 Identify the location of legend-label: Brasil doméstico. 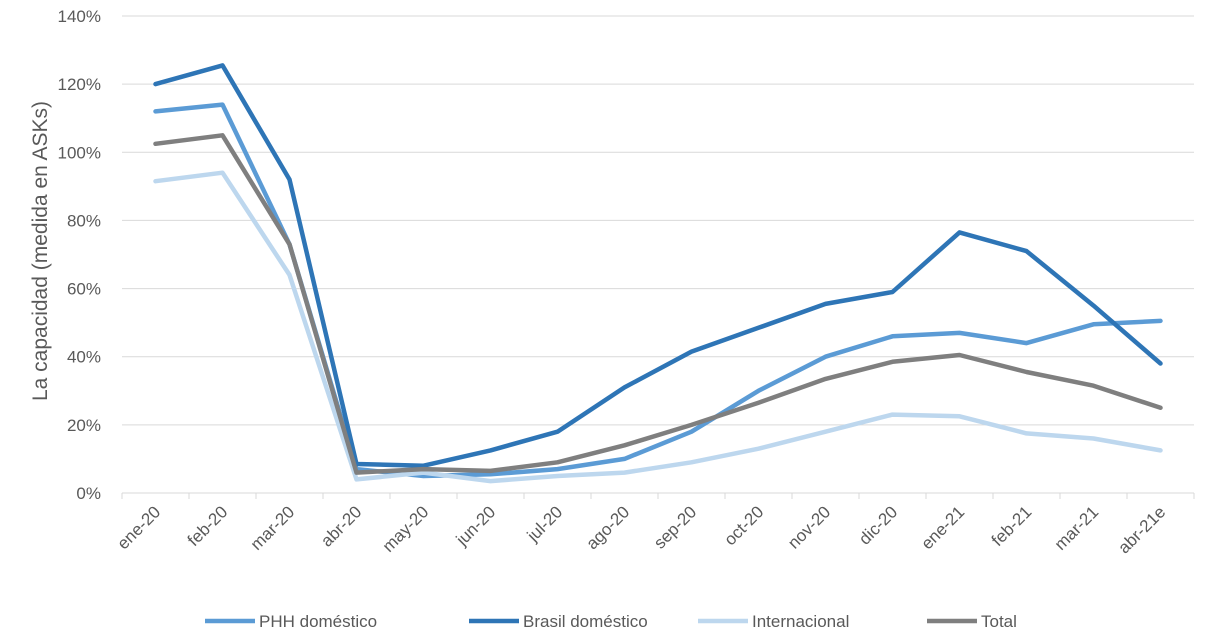
(585, 621).